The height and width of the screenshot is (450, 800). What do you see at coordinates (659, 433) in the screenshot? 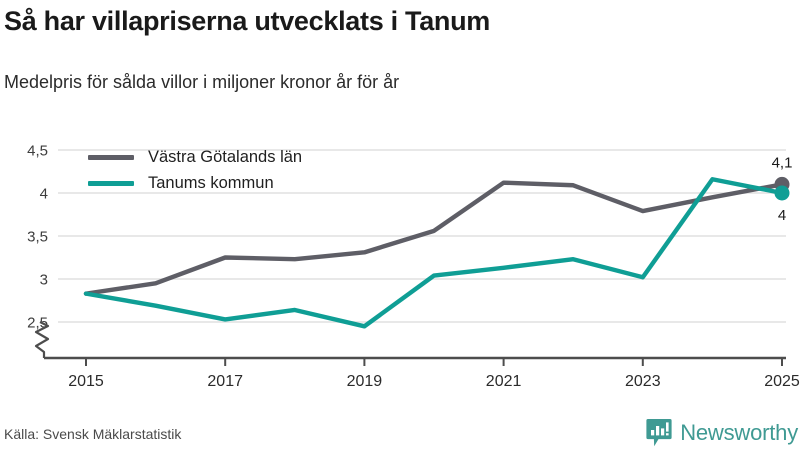
I see `bar-chart-bubble-icon` at bounding box center [659, 433].